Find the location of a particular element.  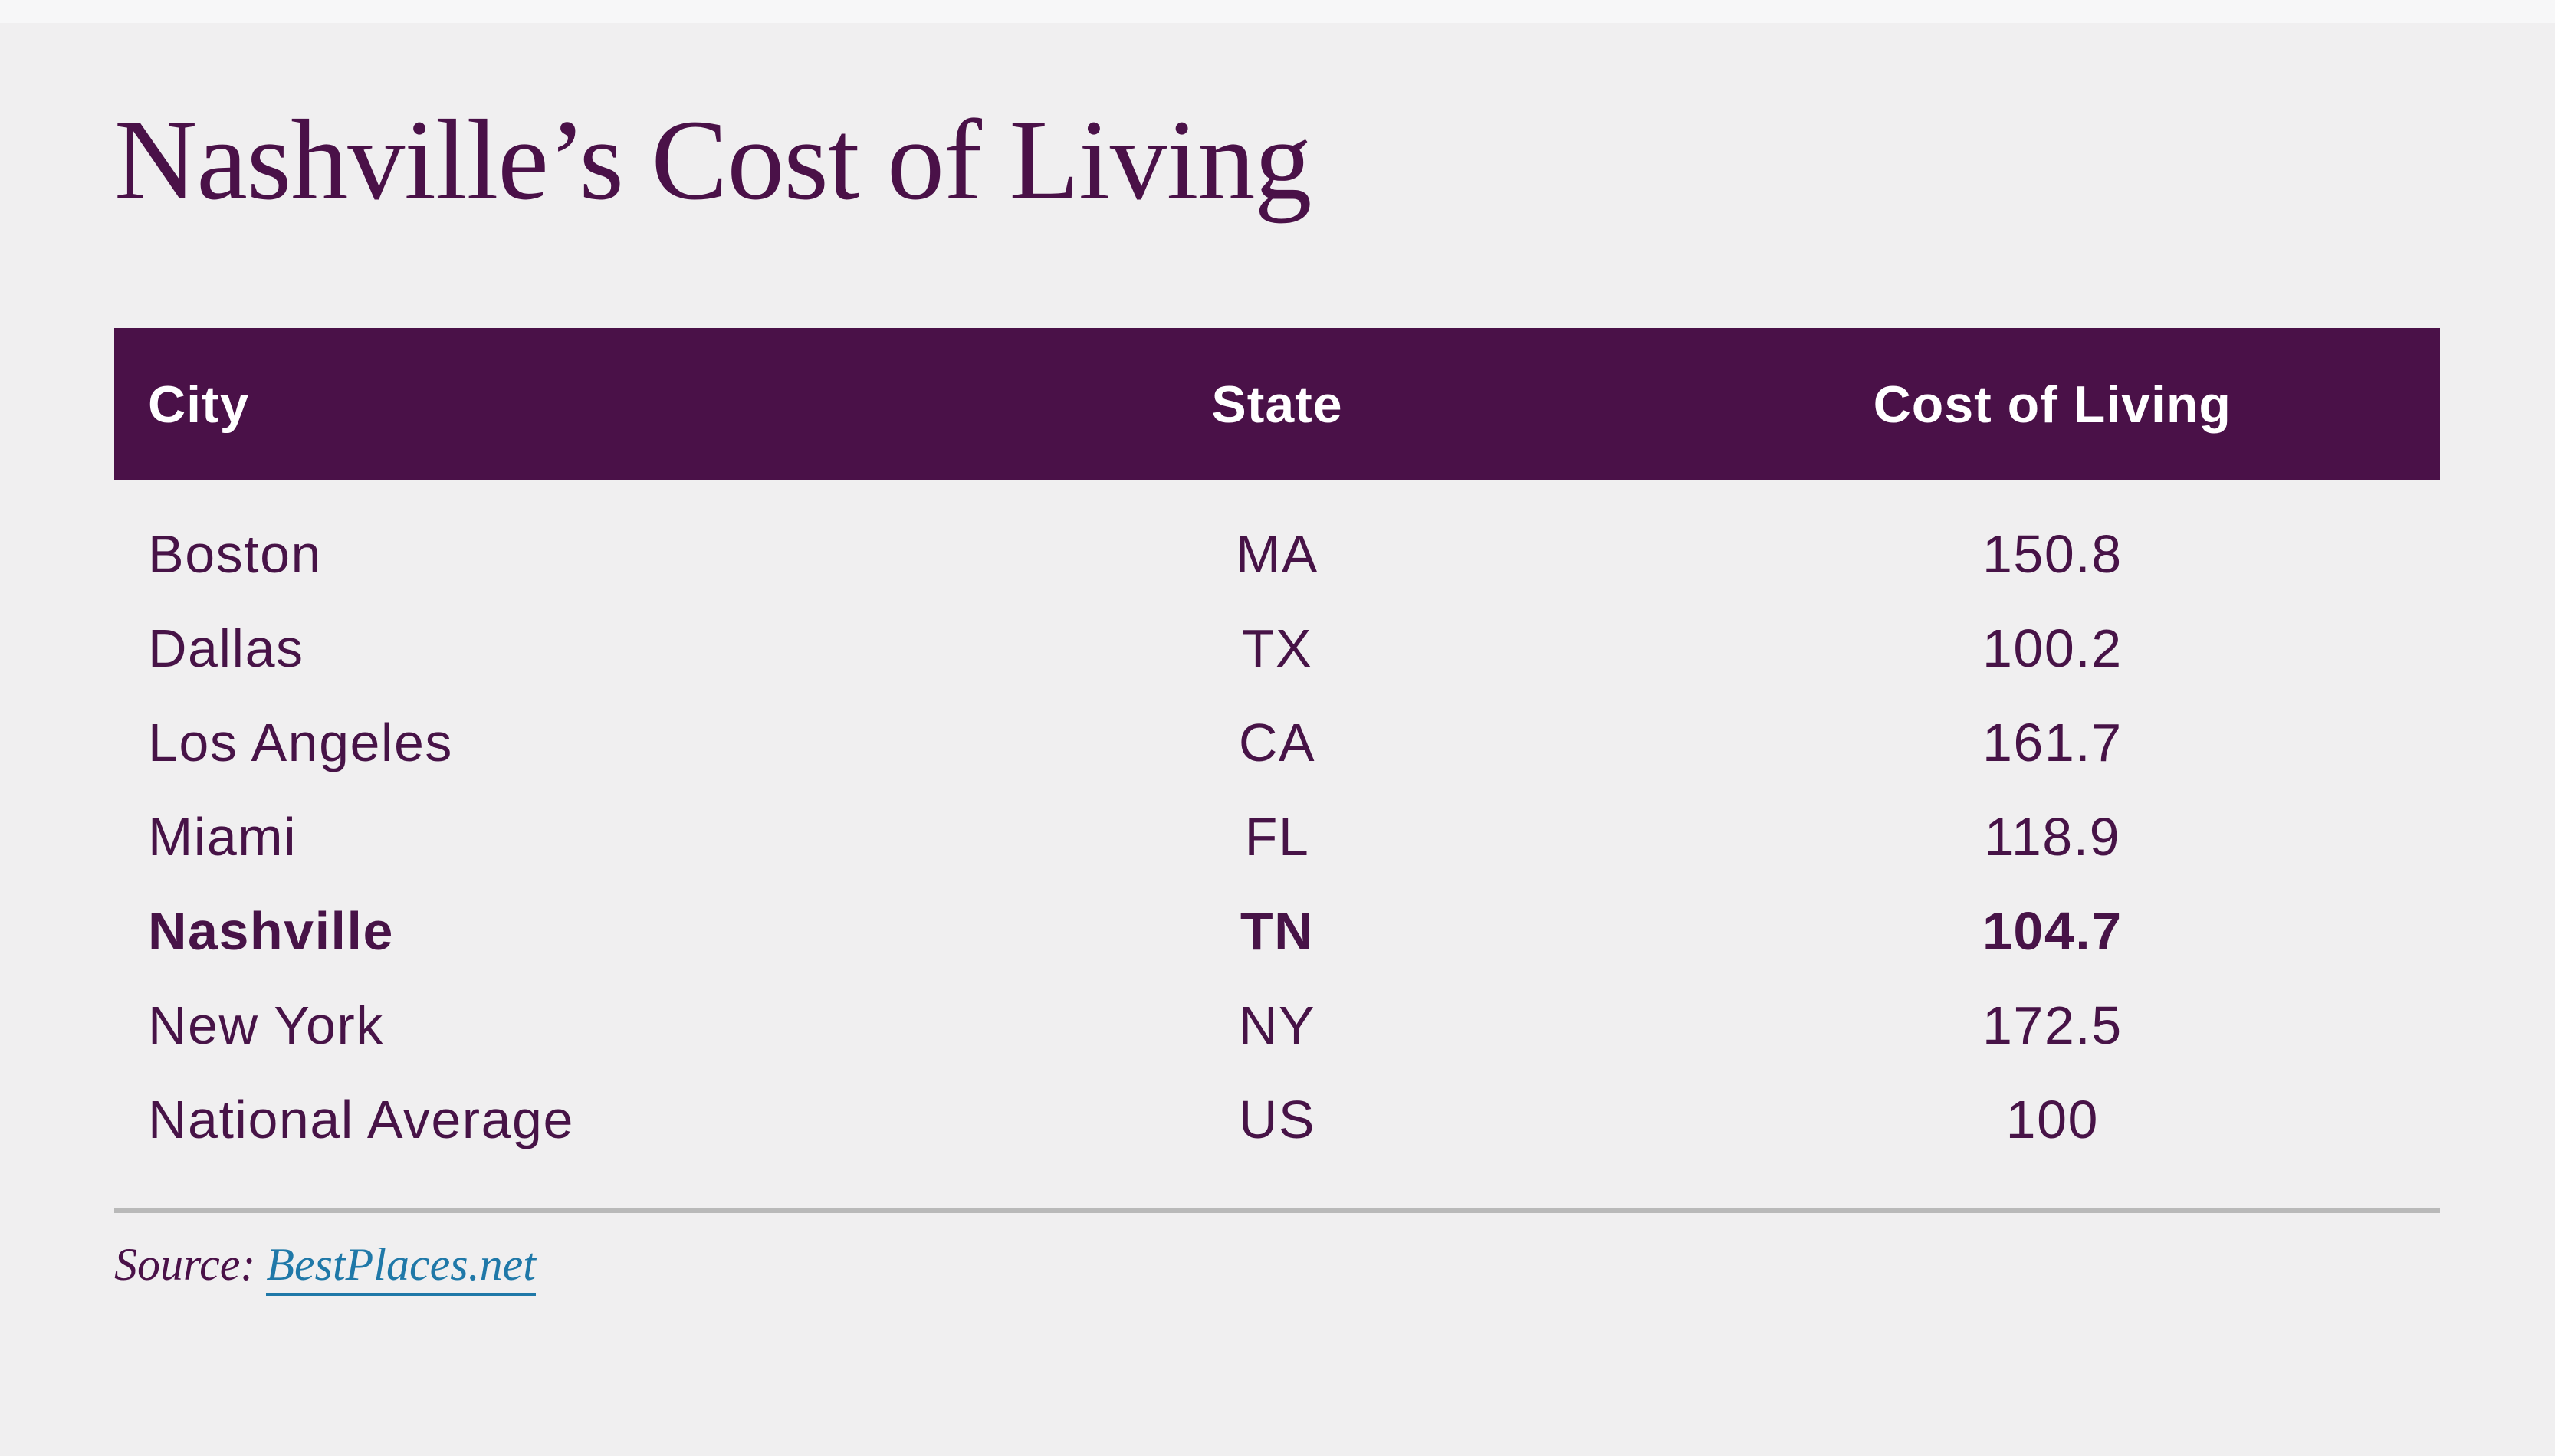

page-title: Nashville’s Cost of Living is located at coordinates (713, 160).